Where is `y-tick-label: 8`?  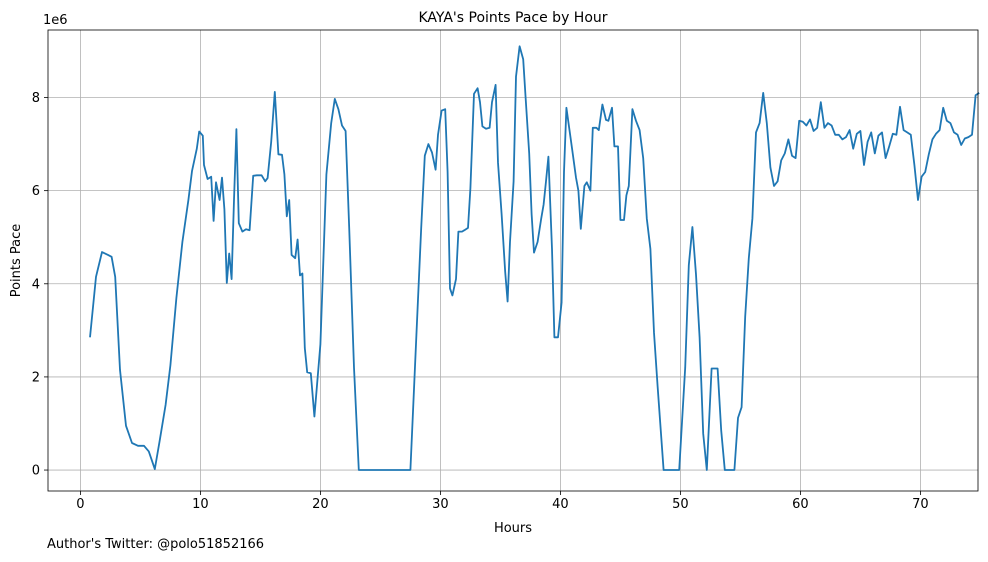
y-tick-label: 8 is located at coordinates (36, 98).